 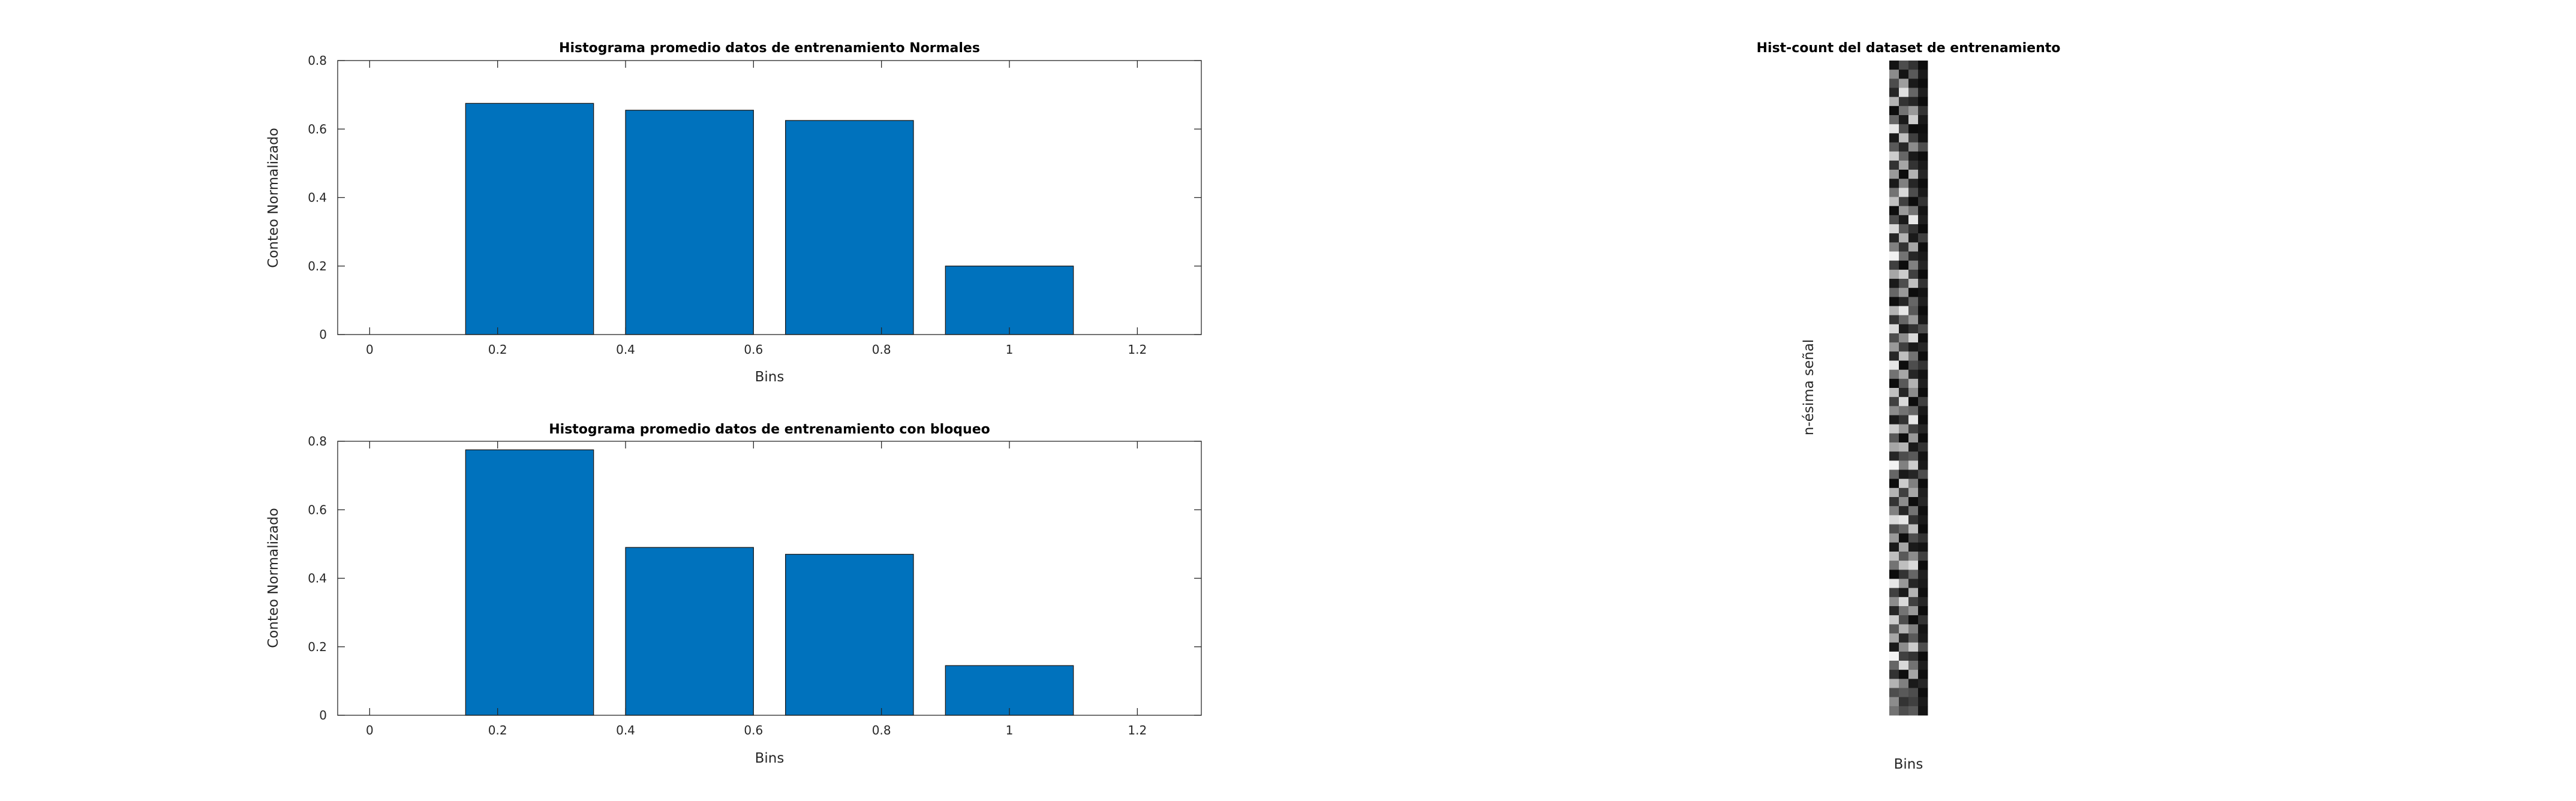 What do you see at coordinates (1010, 350) in the screenshot?
I see `x-tick-label: 1` at bounding box center [1010, 350].